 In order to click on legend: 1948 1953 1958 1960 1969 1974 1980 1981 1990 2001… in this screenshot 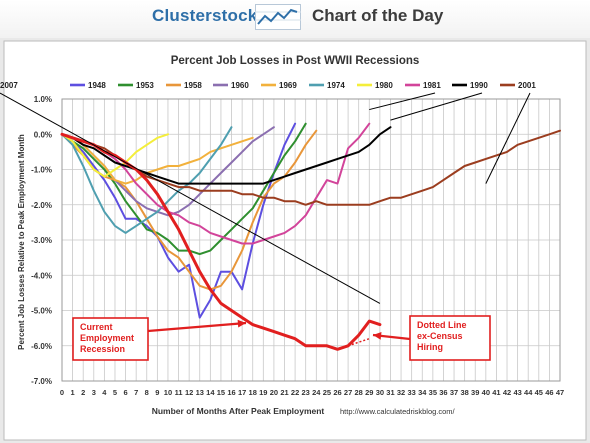, I will do `click(268, 85)`.